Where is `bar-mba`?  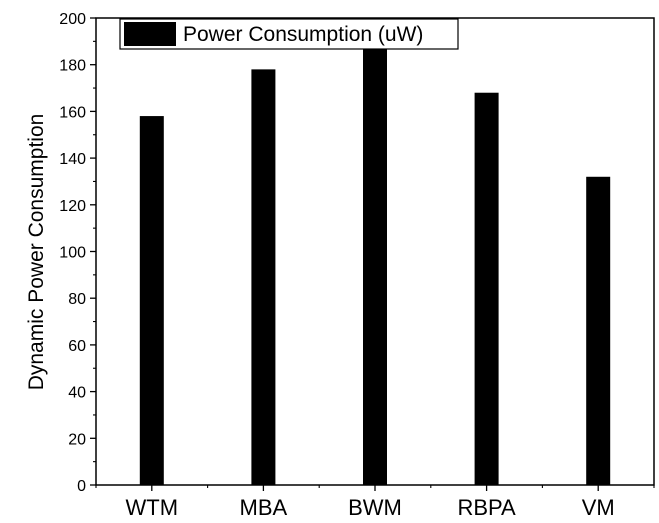
bar-mba is located at coordinates (263, 277).